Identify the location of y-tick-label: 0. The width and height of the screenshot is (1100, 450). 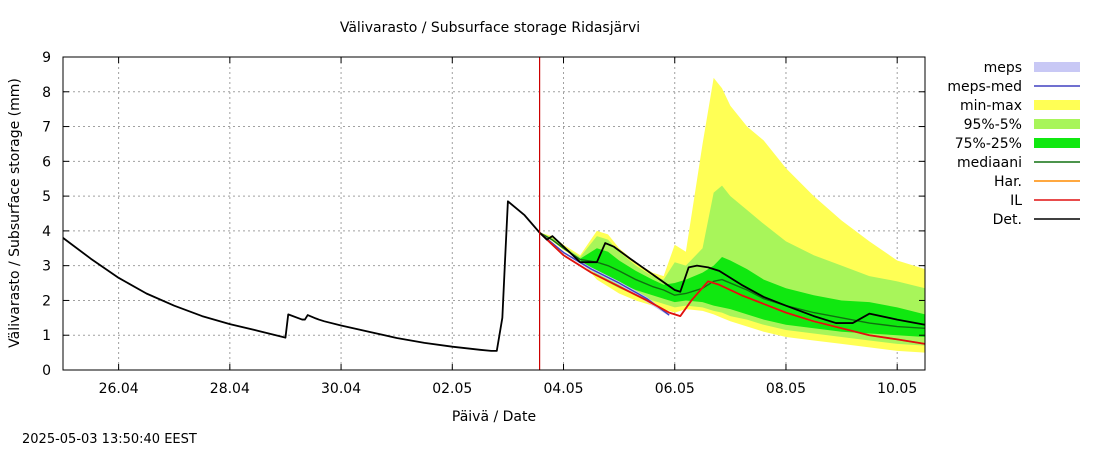
(46, 371).